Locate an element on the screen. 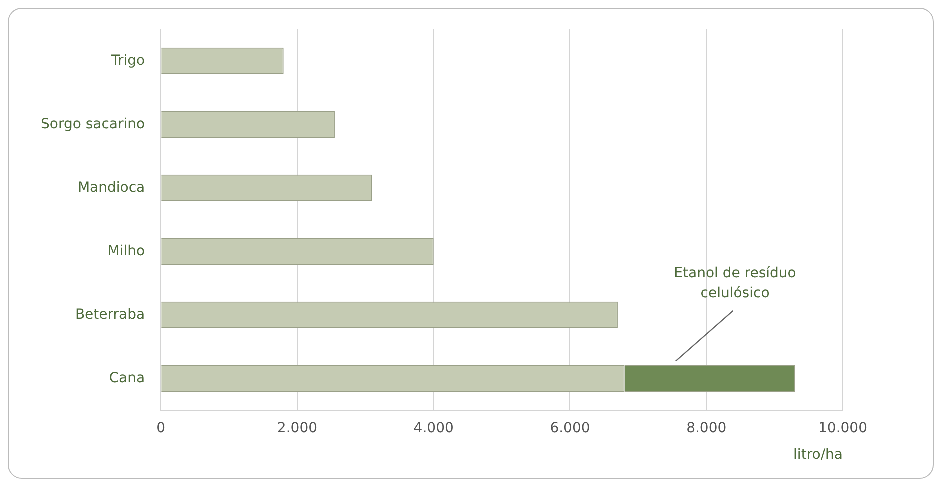 The height and width of the screenshot is (491, 946). y-tick-label: Milho is located at coordinates (127, 251).